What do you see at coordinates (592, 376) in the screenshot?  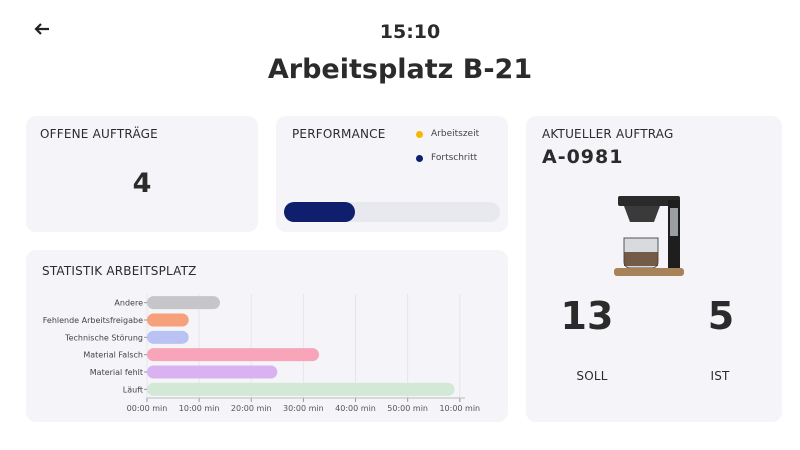 I see `target-label: SOLL` at bounding box center [592, 376].